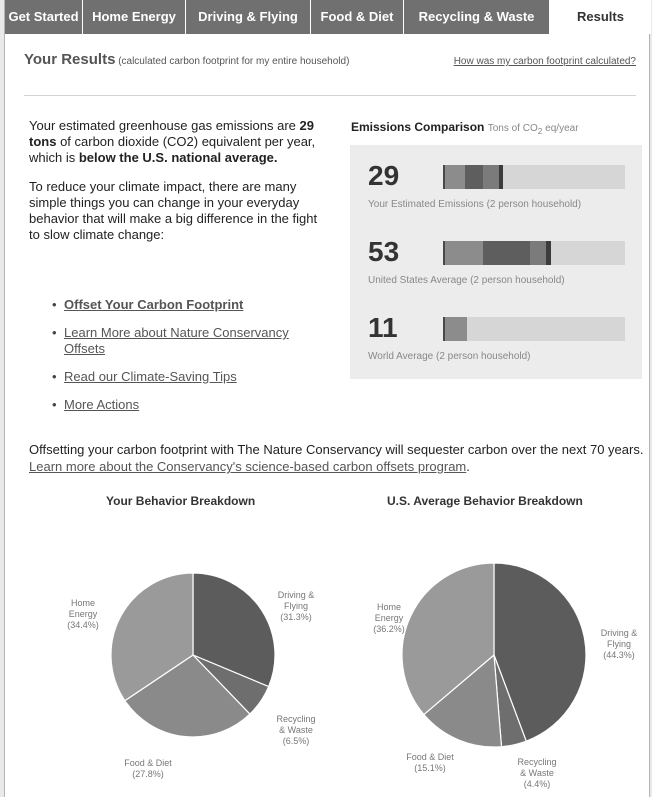 This screenshot has height=797, width=652. Describe the element at coordinates (181, 501) in the screenshot. I see `your-breakdown-title: Your Behavior Breakdown` at that location.